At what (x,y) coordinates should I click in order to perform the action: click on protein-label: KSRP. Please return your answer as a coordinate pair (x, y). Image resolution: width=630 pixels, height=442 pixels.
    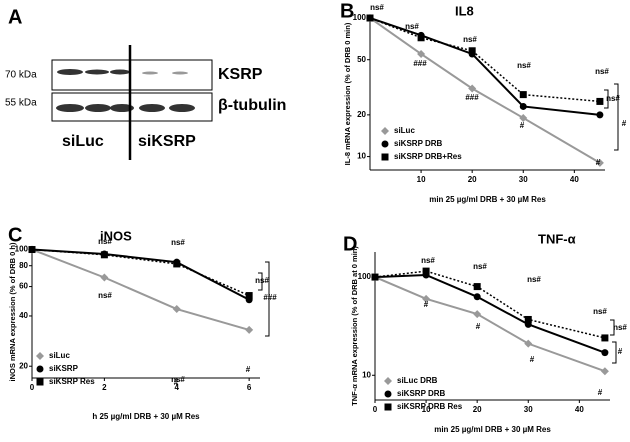
    Looking at the image, I should click on (240, 74).